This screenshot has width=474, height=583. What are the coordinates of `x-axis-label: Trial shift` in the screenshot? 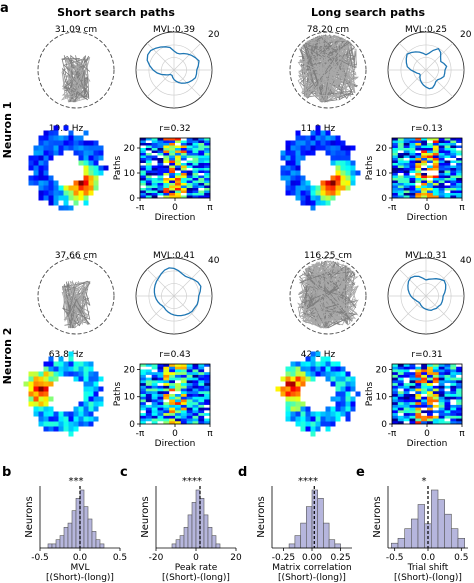 It's located at (428, 568).